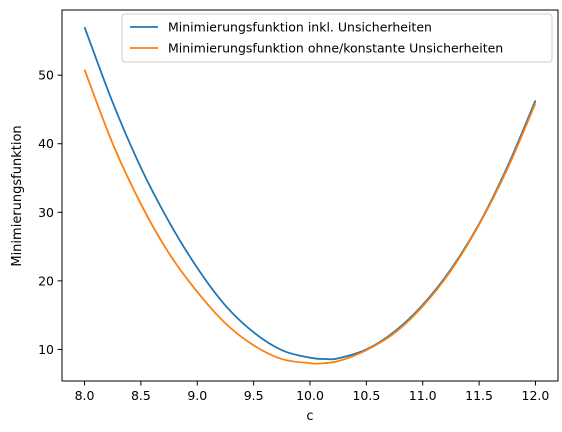 The height and width of the screenshot is (432, 562). What do you see at coordinates (46, 349) in the screenshot?
I see `y-tick-label: 10` at bounding box center [46, 349].